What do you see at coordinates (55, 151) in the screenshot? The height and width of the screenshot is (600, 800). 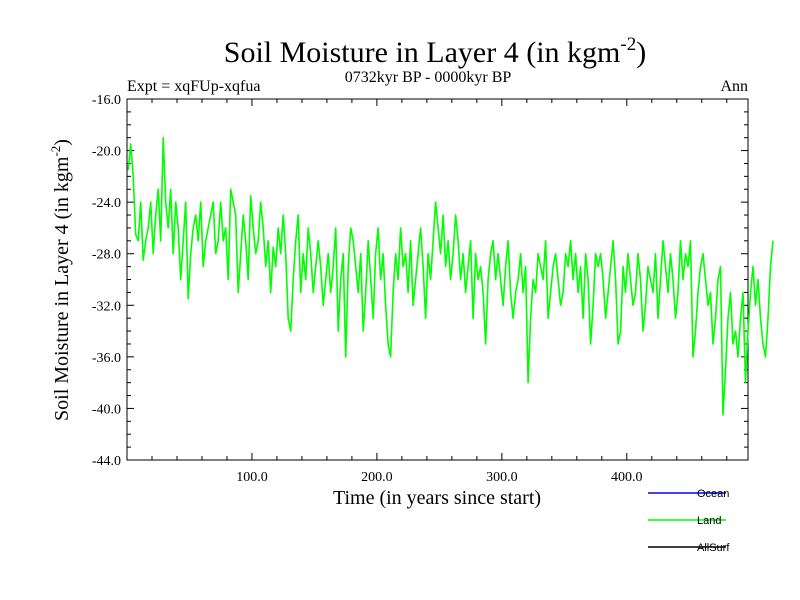 I see `y-axis-label-superscript: -2` at bounding box center [55, 151].